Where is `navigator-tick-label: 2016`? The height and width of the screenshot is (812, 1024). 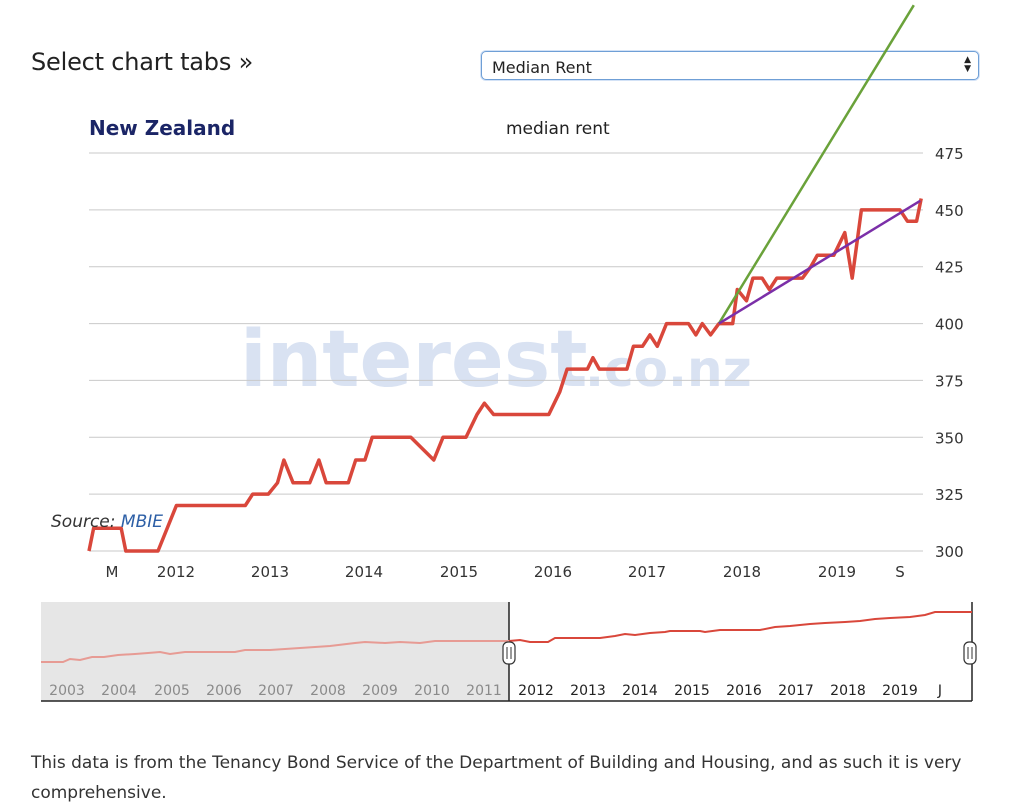 navigator-tick-label: 2016 is located at coordinates (744, 691).